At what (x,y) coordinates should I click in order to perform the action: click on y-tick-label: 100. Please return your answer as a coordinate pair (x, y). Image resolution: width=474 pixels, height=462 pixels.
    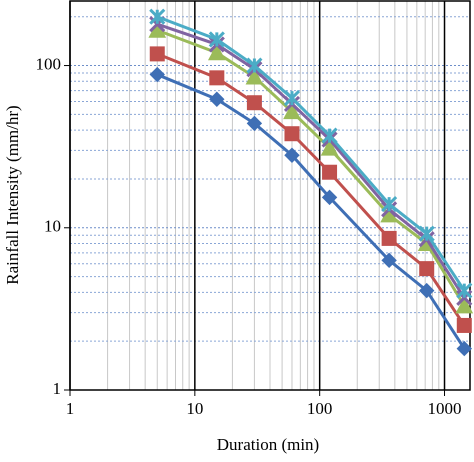
    Looking at the image, I should click on (49, 63).